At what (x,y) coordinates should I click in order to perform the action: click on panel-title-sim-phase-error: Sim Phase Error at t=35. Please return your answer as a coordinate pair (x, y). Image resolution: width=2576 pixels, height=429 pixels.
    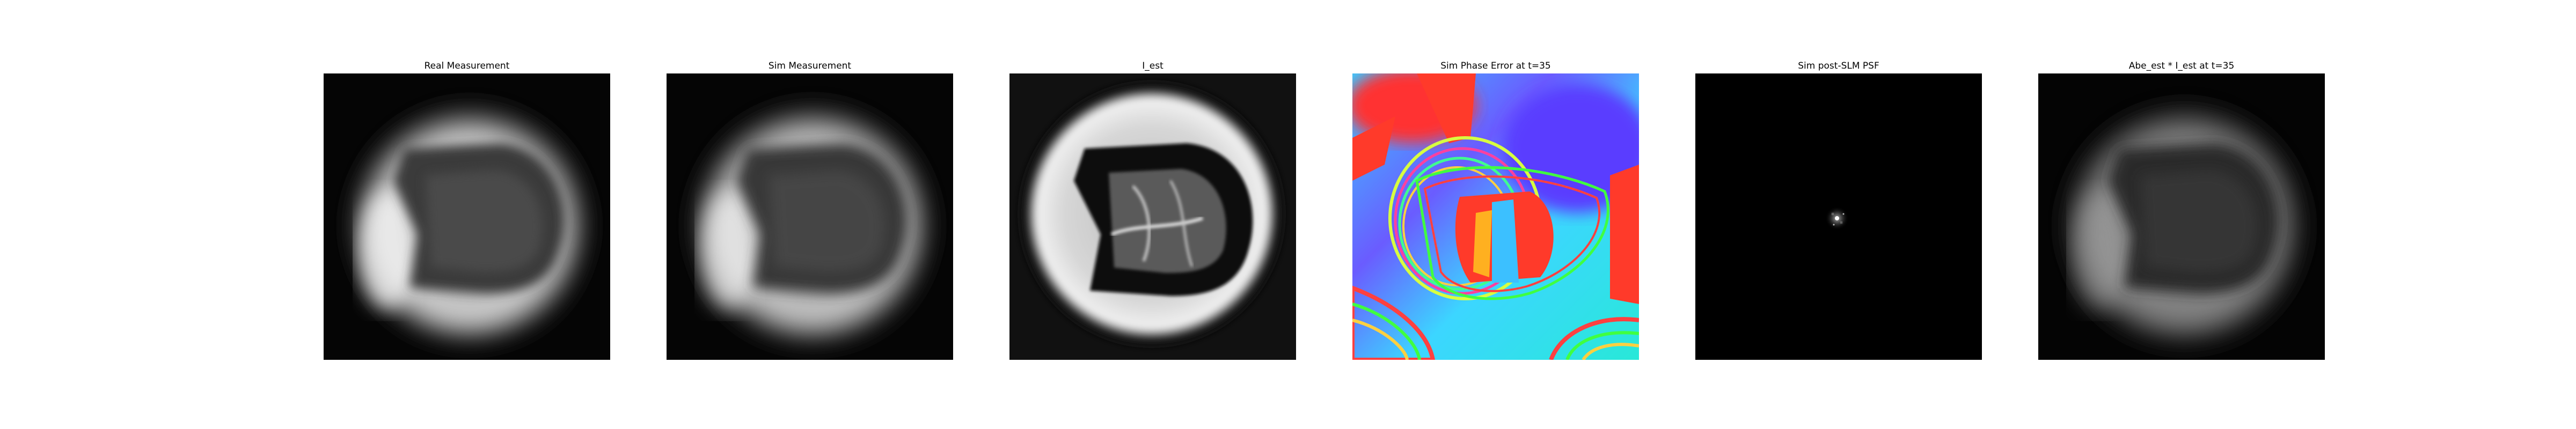
    Looking at the image, I should click on (1495, 66).